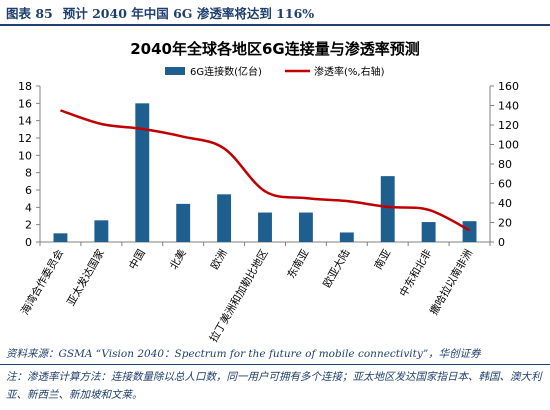 This screenshot has height=410, width=550. What do you see at coordinates (28, 225) in the screenshot?
I see `y-left-tick-label: 2` at bounding box center [28, 225].